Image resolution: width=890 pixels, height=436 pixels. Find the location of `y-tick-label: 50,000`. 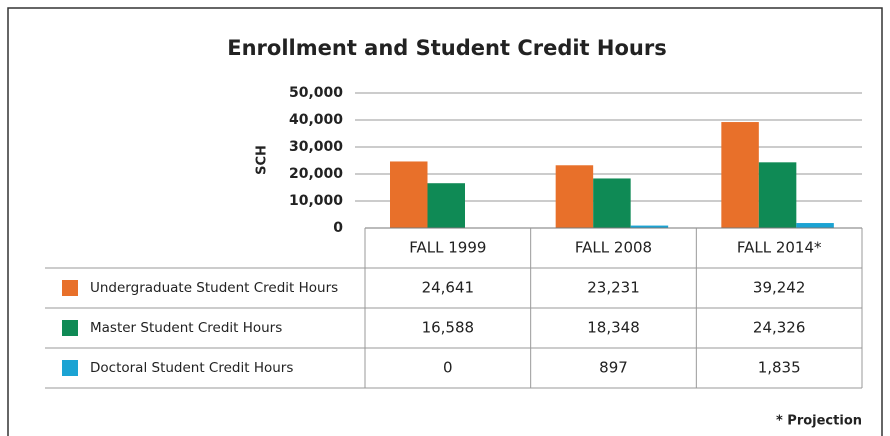

y-tick-label: 50,000 is located at coordinates (316, 93).